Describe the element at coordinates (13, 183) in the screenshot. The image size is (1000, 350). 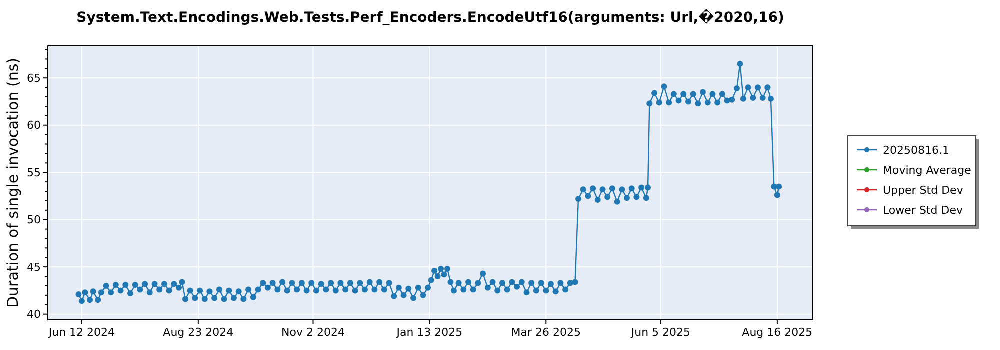
I see `y-axis-title: Duration of single invocation (ns)` at that location.